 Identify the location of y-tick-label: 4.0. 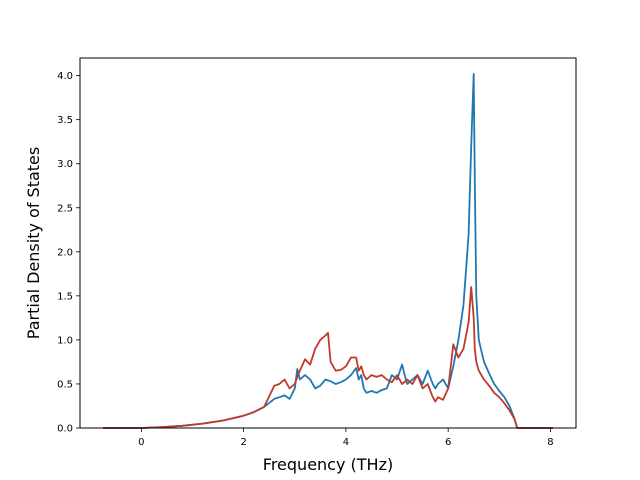
(65, 76).